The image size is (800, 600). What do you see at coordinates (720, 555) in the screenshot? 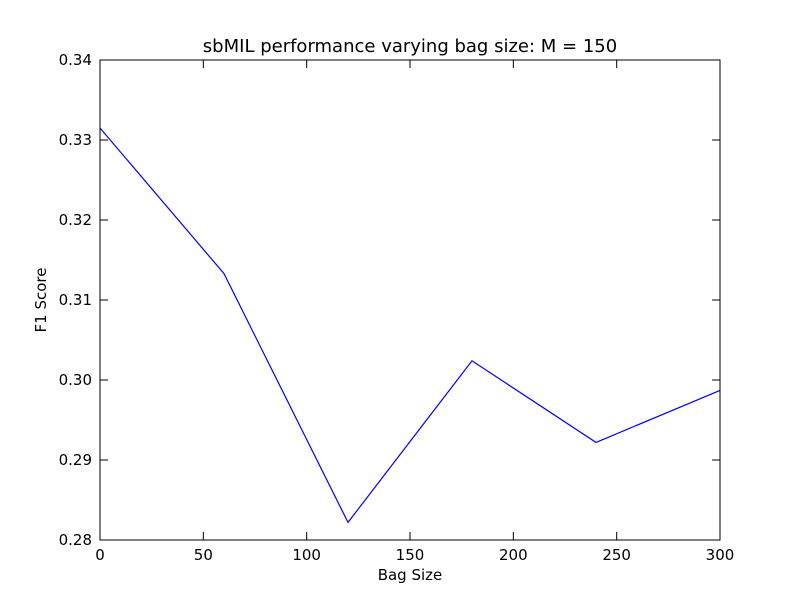
I see `x-tick-label: 300` at bounding box center [720, 555].